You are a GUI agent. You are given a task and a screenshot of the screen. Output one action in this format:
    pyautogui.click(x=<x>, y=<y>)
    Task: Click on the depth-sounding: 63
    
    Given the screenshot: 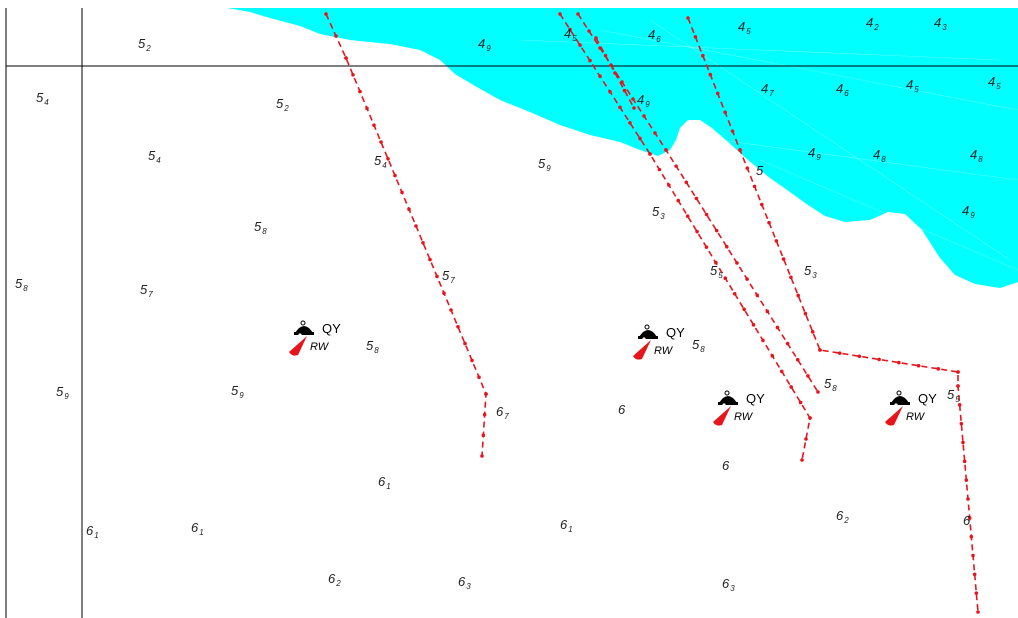 What is the action you would take?
    pyautogui.click(x=464, y=582)
    